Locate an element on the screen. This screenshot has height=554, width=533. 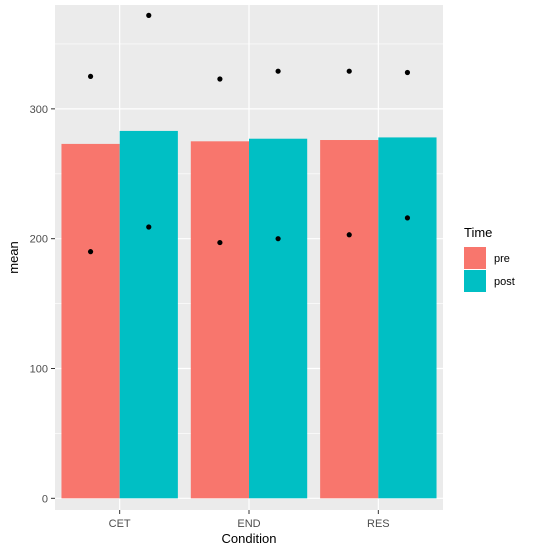
bar-cet-pre is located at coordinates (90, 321).